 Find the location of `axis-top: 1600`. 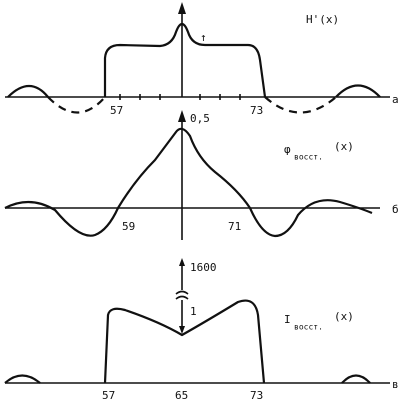

axis-top: 1600 is located at coordinates (203, 267).